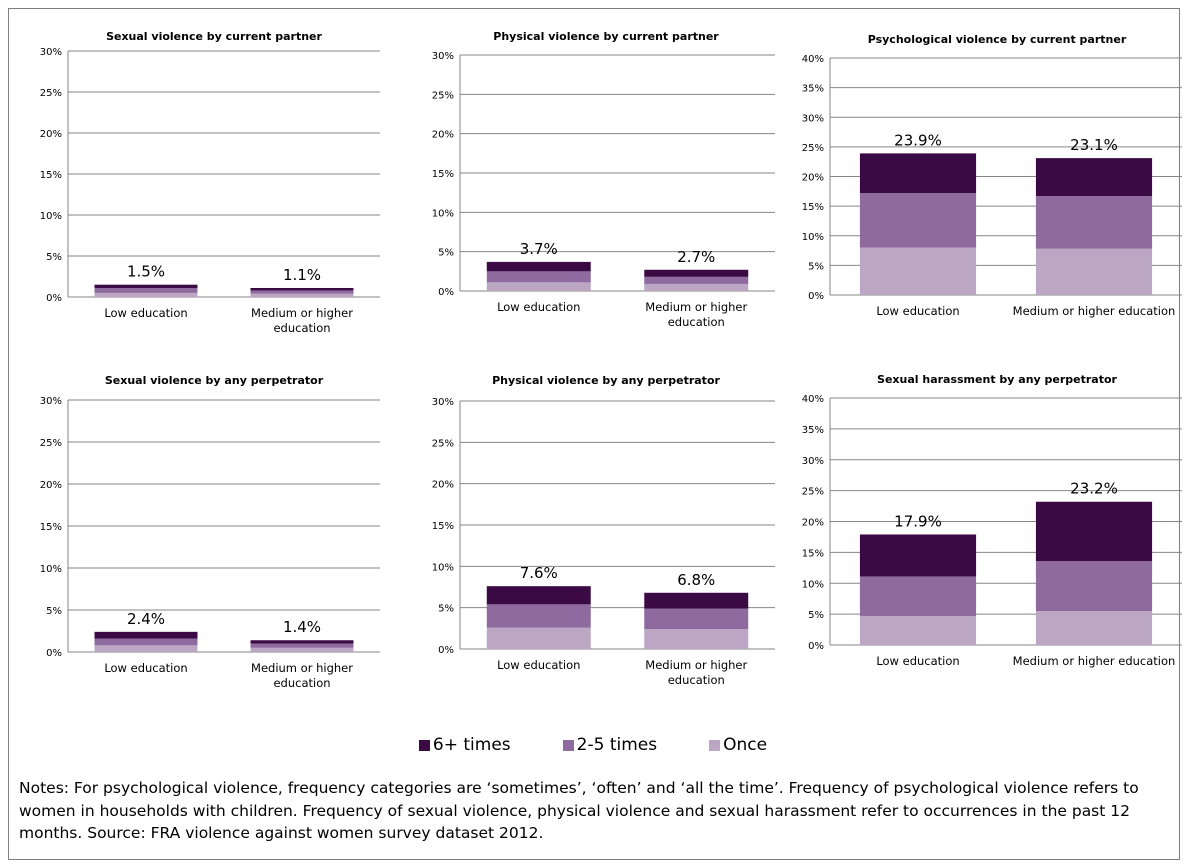 The height and width of the screenshot is (866, 1186). Describe the element at coordinates (696, 580) in the screenshot. I see `total-label: 6.8%` at that location.